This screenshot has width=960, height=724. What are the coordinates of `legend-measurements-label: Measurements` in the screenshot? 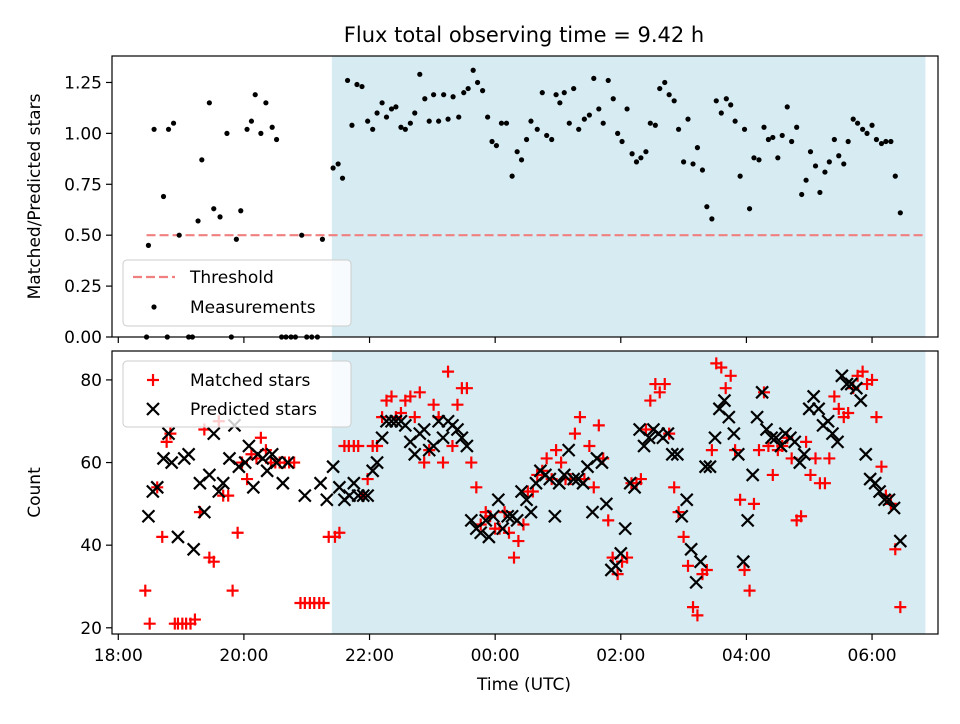 It's located at (253, 308).